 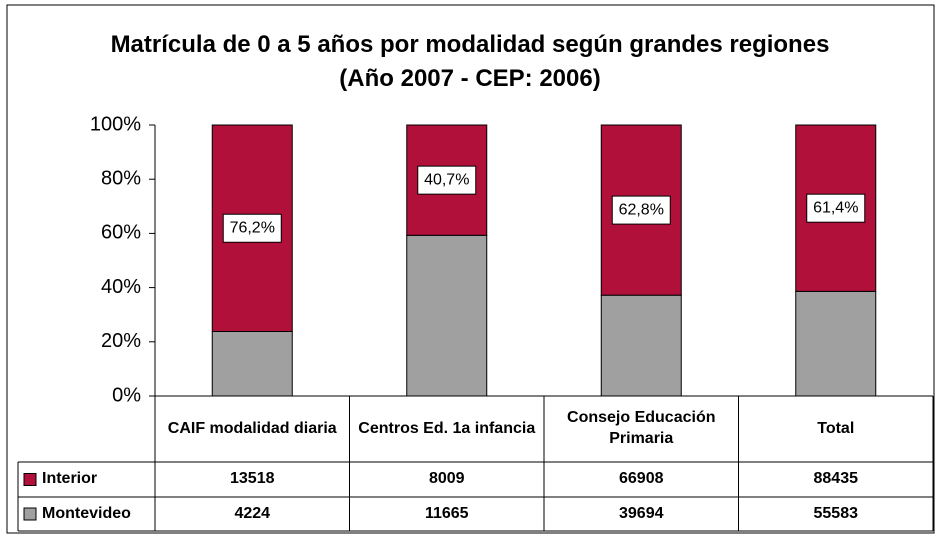 I want to click on table-value-text: 8009, so click(x=446, y=479).